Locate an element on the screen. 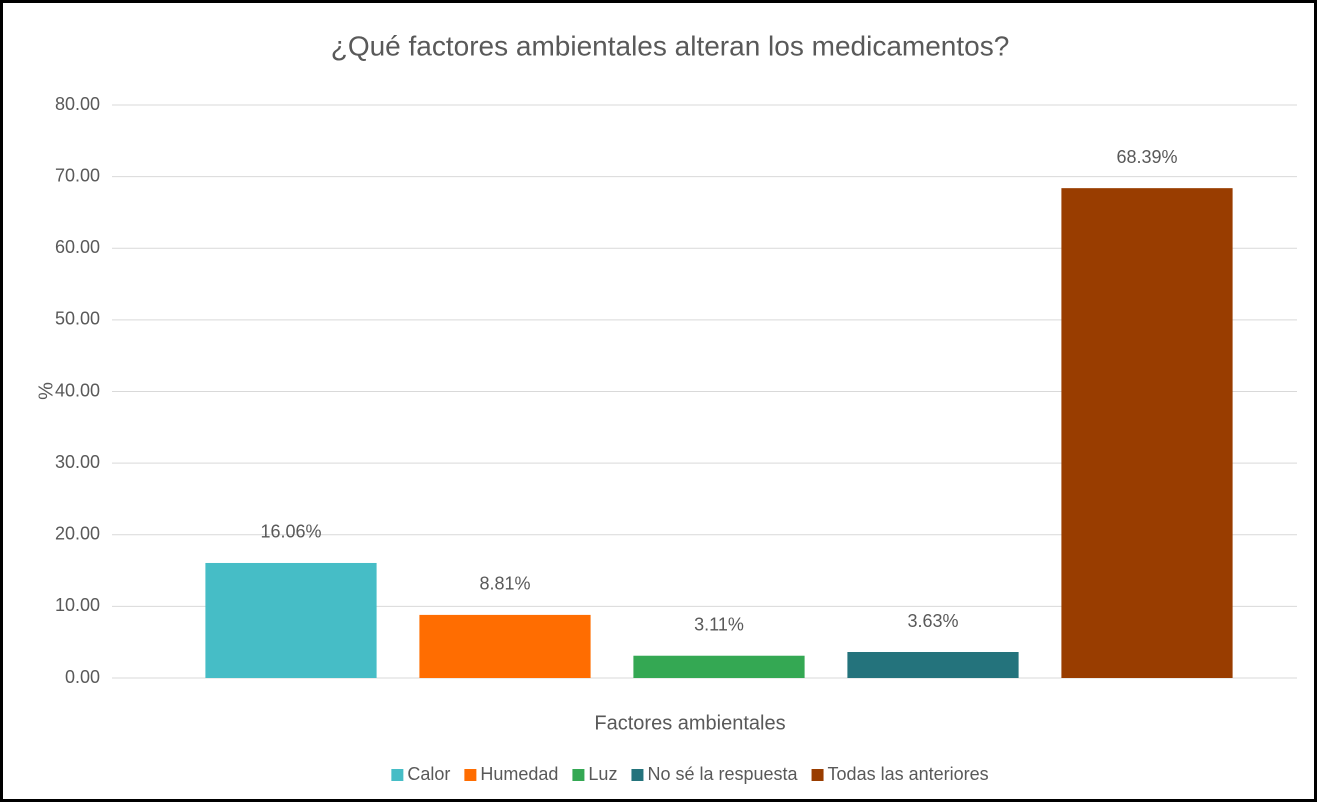  y-tick-label: 30.00 is located at coordinates (77, 462).